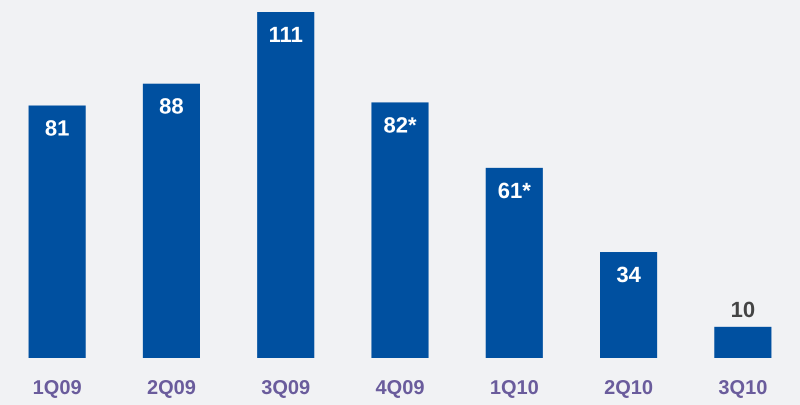  I want to click on x-tick-label: 1Q09, so click(57, 388).